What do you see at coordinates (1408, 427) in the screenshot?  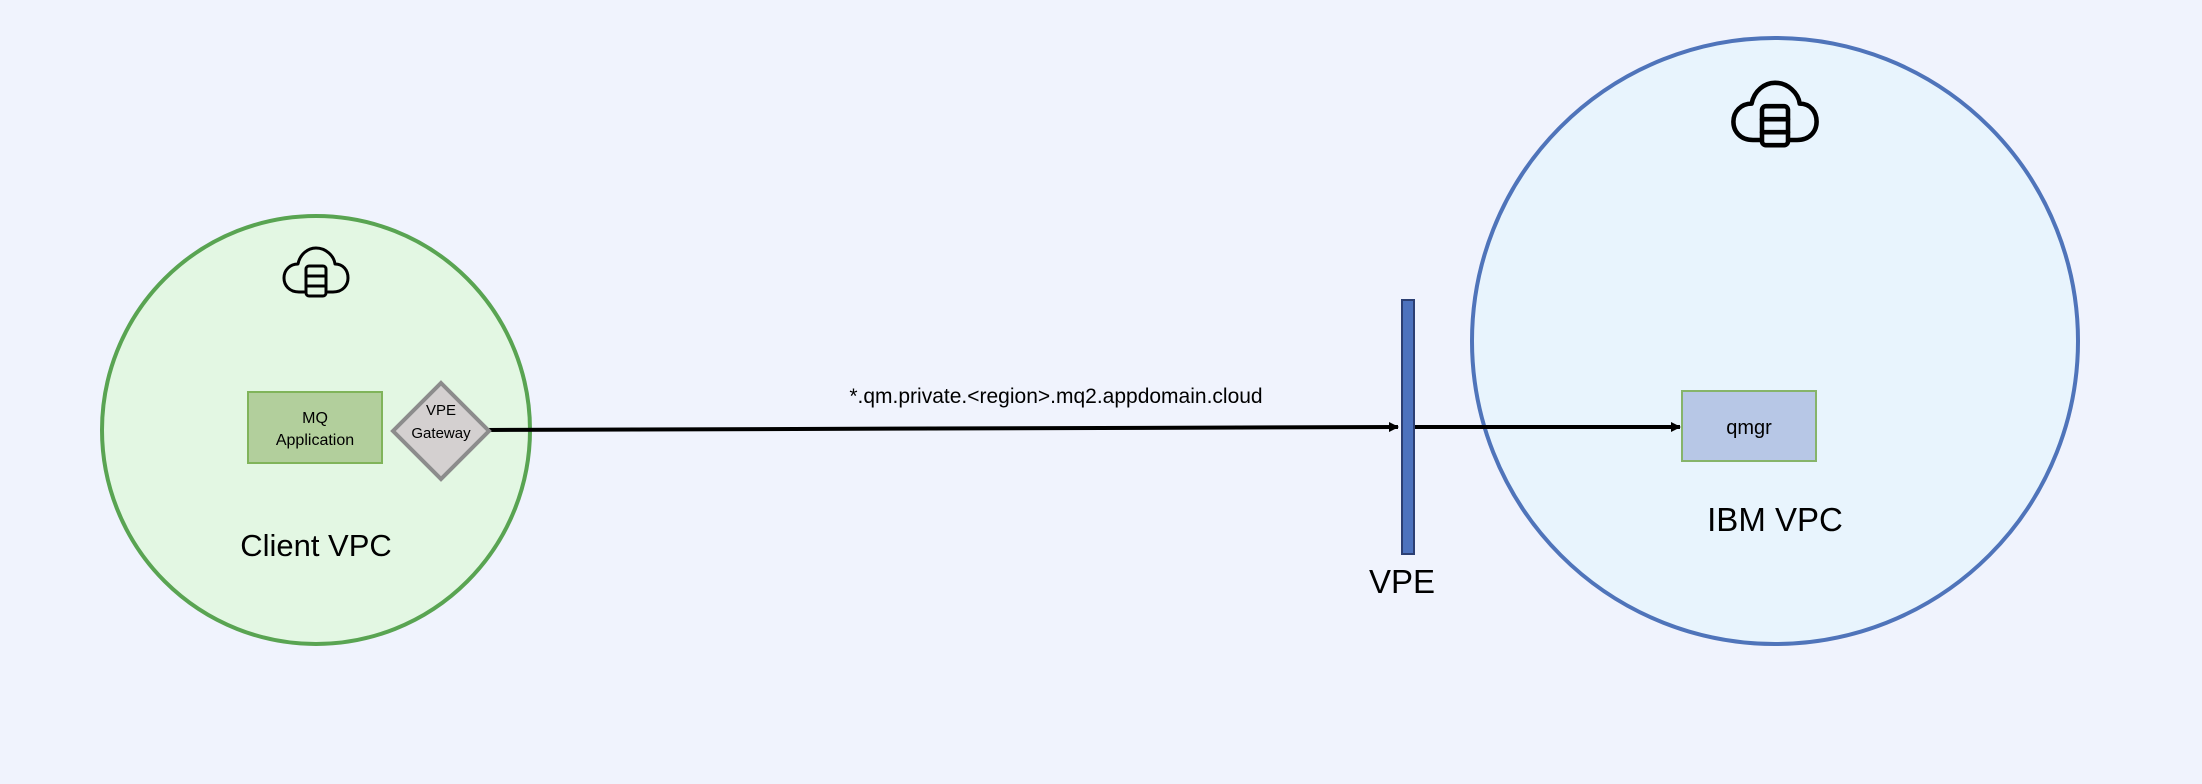 I see `vpe-endpoint-bar` at bounding box center [1408, 427].